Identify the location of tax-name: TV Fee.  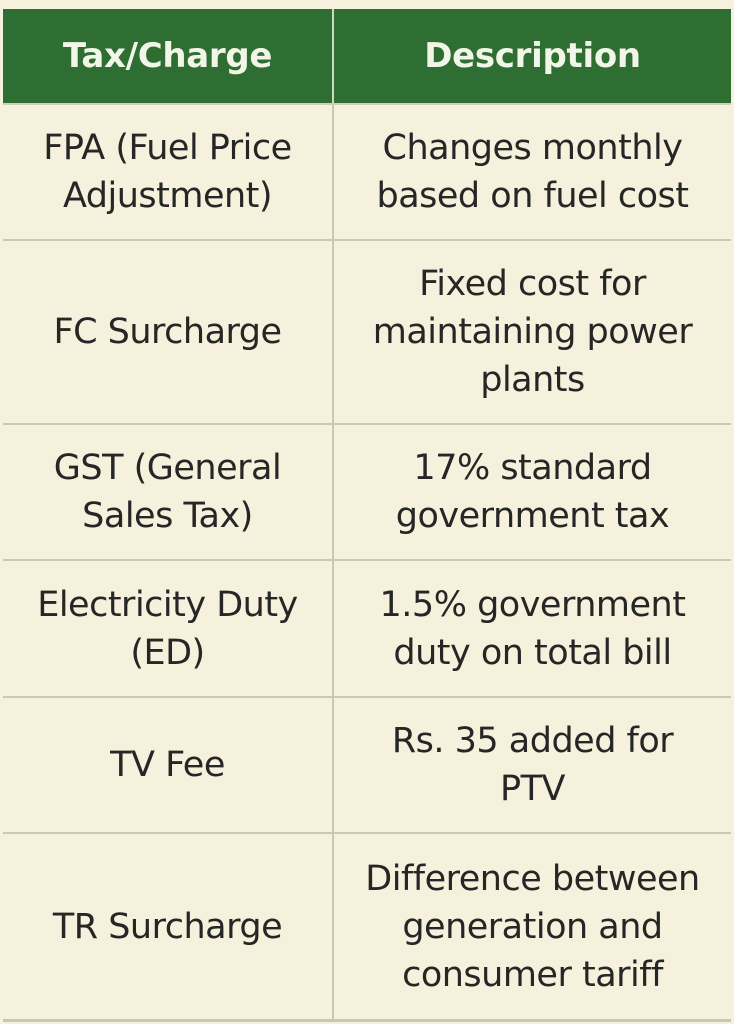
(167, 765).